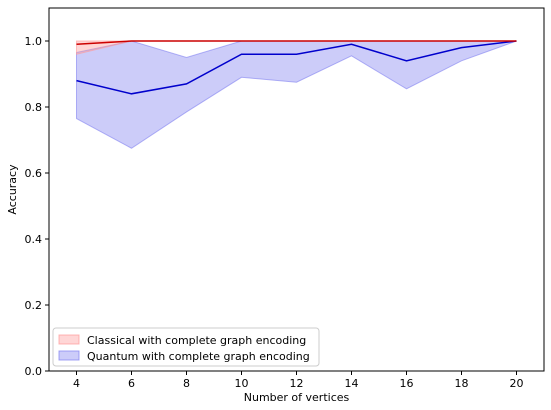  Describe the element at coordinates (297, 397) in the screenshot. I see `x-axis-label: Number of vertices` at that location.